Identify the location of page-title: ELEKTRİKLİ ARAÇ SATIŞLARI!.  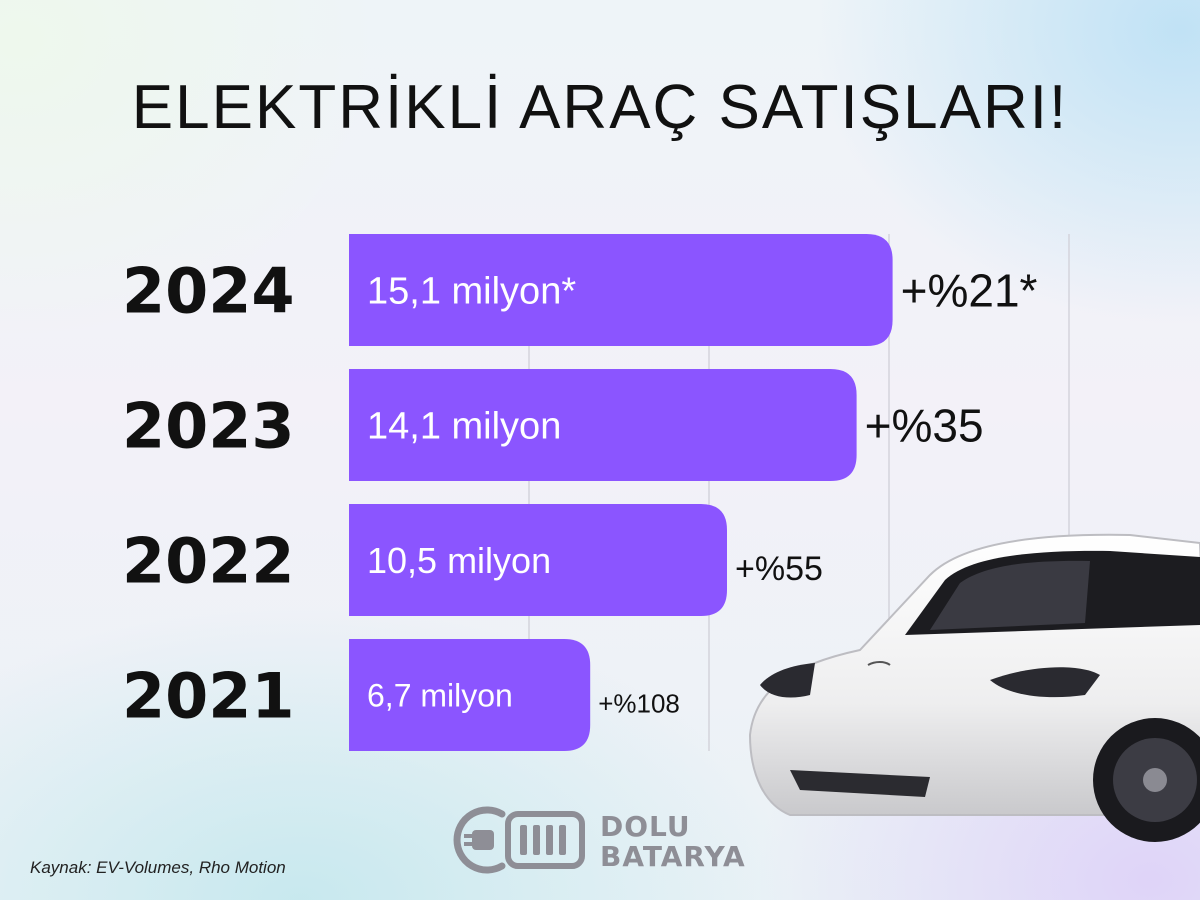
(600, 107).